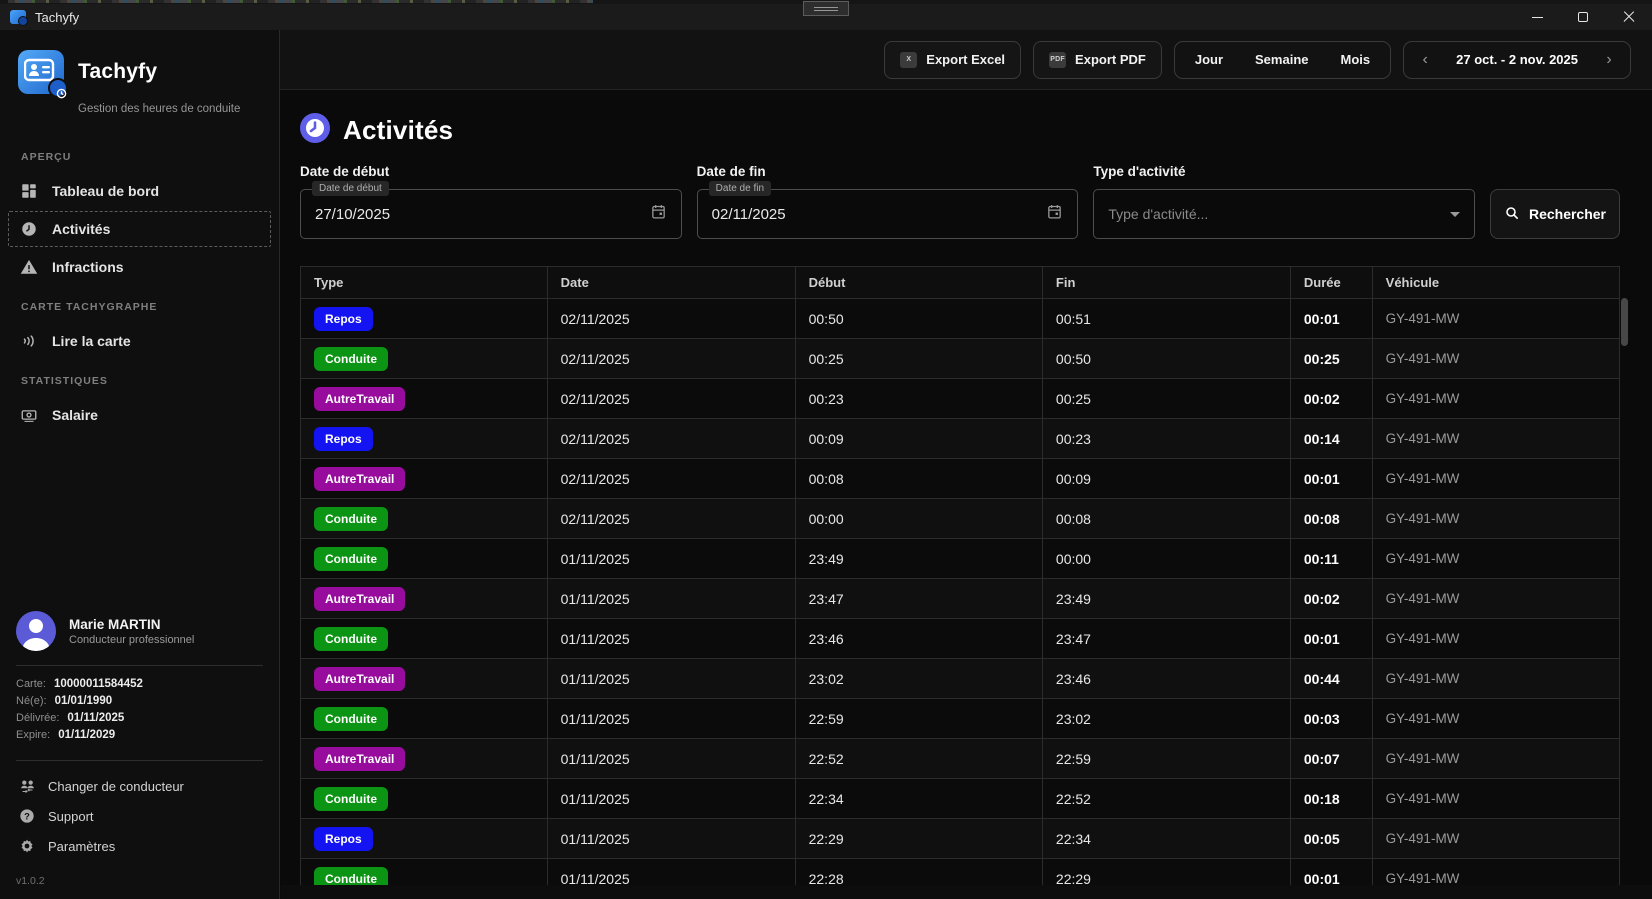 The width and height of the screenshot is (1652, 899). What do you see at coordinates (826, 8) in the screenshot?
I see `drag-handle-icon` at bounding box center [826, 8].